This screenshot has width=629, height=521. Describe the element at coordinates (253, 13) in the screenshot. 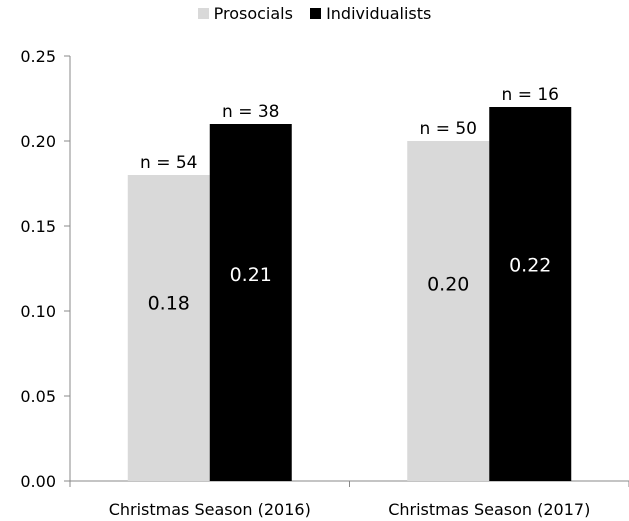

I see `legend-label-prosocials: Prosocials` at that location.